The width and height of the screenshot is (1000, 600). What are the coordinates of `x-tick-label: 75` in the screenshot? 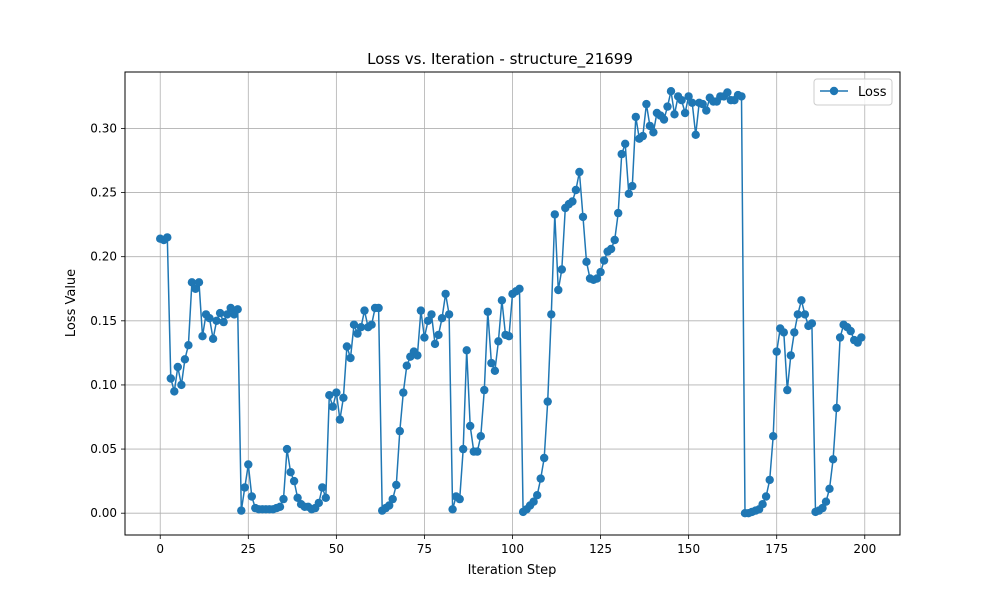 It's located at (424, 549).